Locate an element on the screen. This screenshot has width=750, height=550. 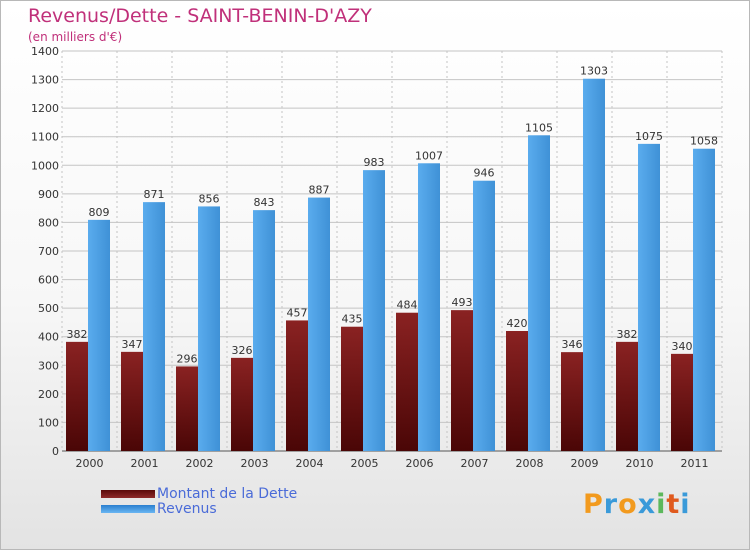
data-label-dette: 346 is located at coordinates (572, 344).